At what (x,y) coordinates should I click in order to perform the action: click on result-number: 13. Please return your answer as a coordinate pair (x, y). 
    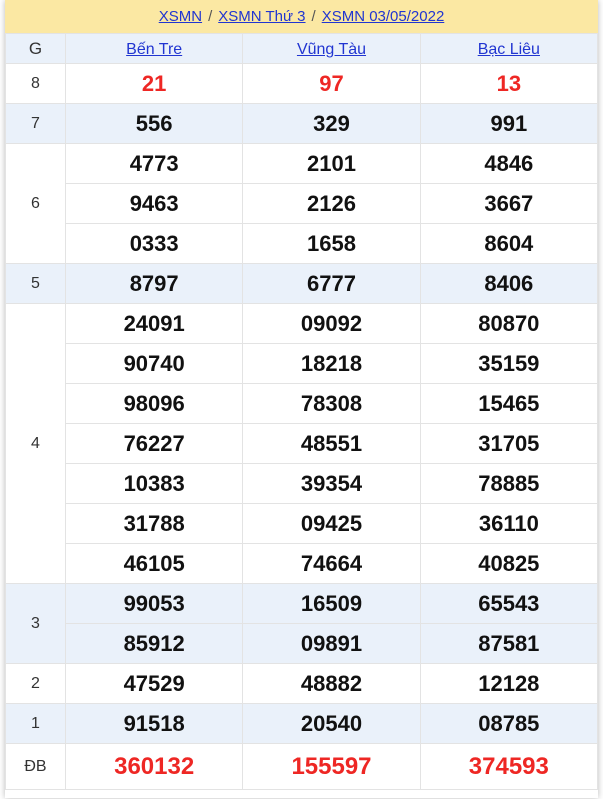
    Looking at the image, I should click on (509, 83).